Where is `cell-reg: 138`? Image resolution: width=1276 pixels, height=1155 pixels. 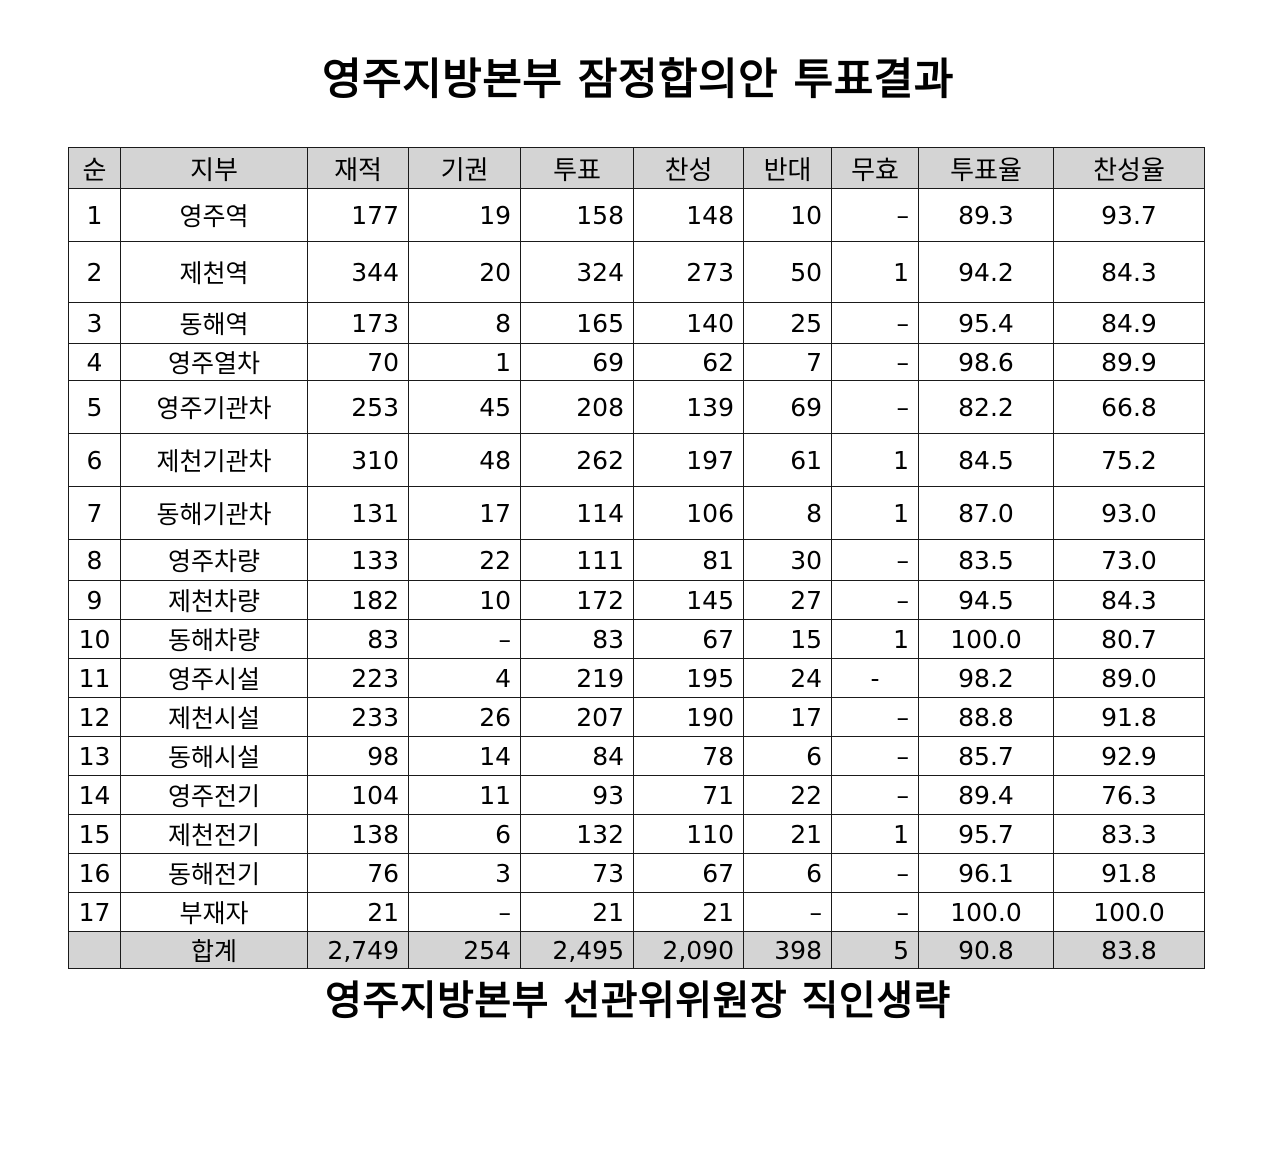
cell-reg: 138 is located at coordinates (358, 834).